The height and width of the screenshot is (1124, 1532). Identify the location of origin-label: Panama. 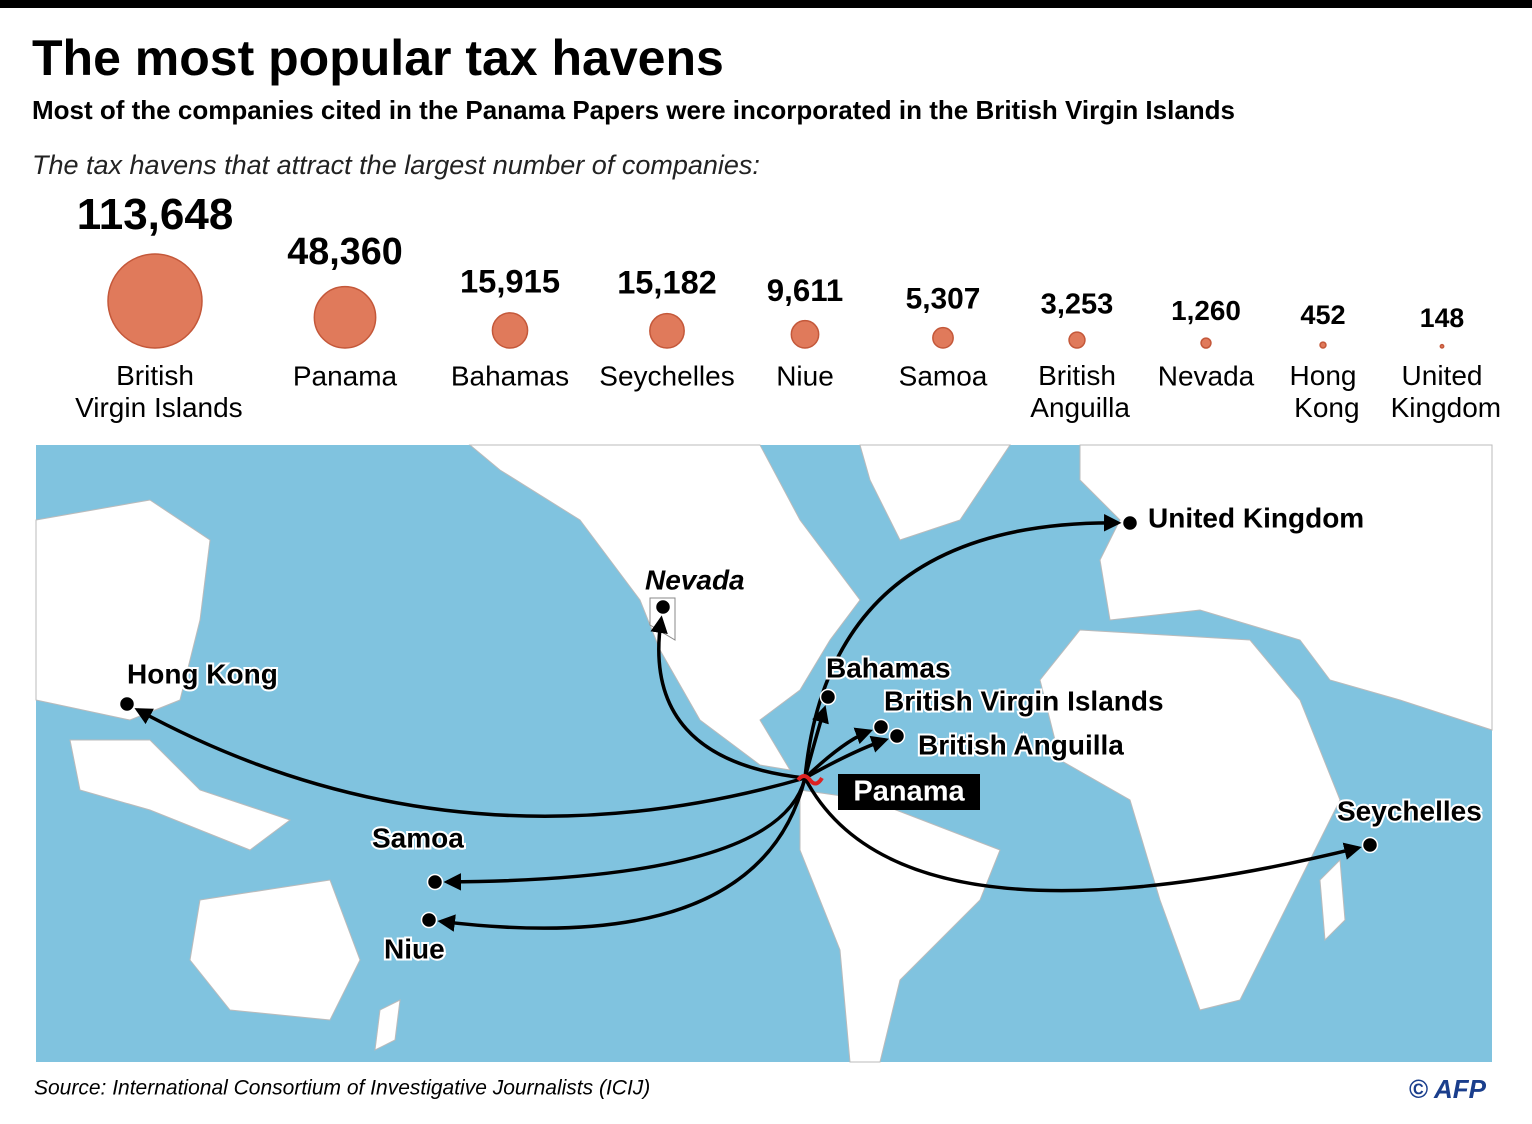
(909, 792).